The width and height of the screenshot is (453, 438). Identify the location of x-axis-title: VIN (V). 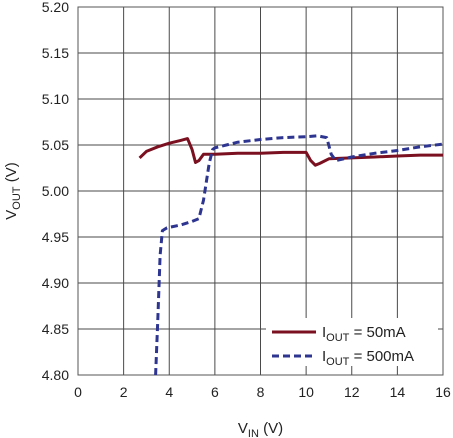
(260, 429).